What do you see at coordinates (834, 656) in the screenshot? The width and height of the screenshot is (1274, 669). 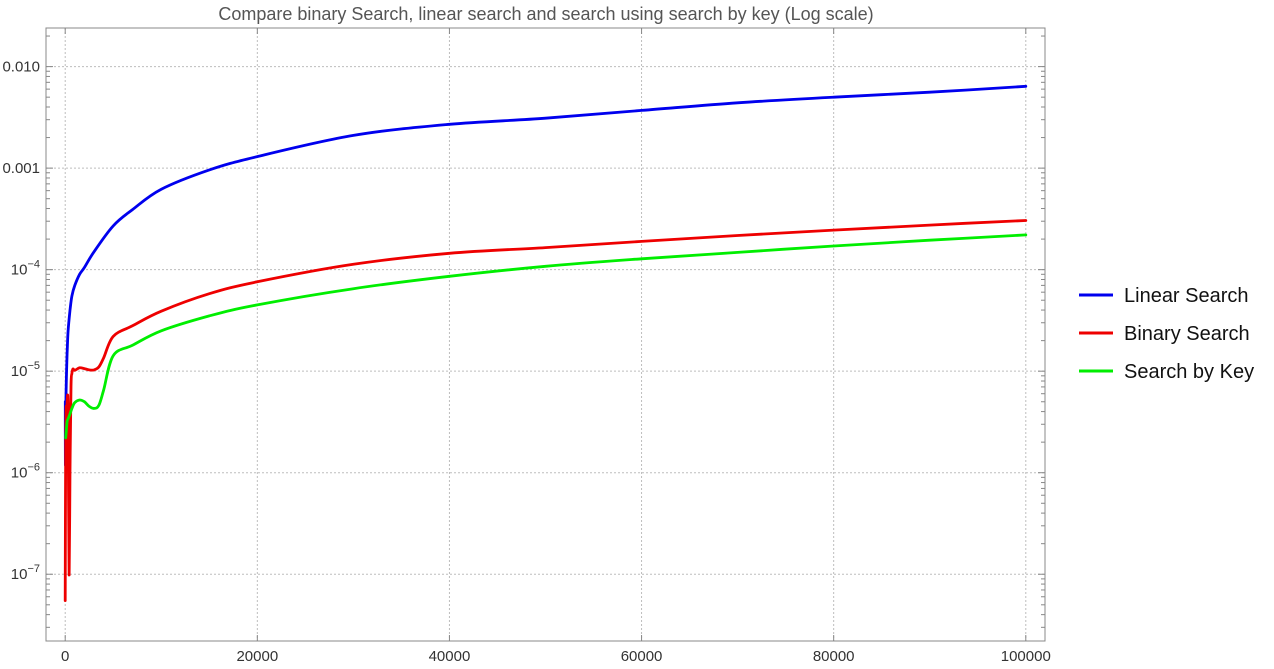 I see `x-tick-label: 80000` at bounding box center [834, 656].